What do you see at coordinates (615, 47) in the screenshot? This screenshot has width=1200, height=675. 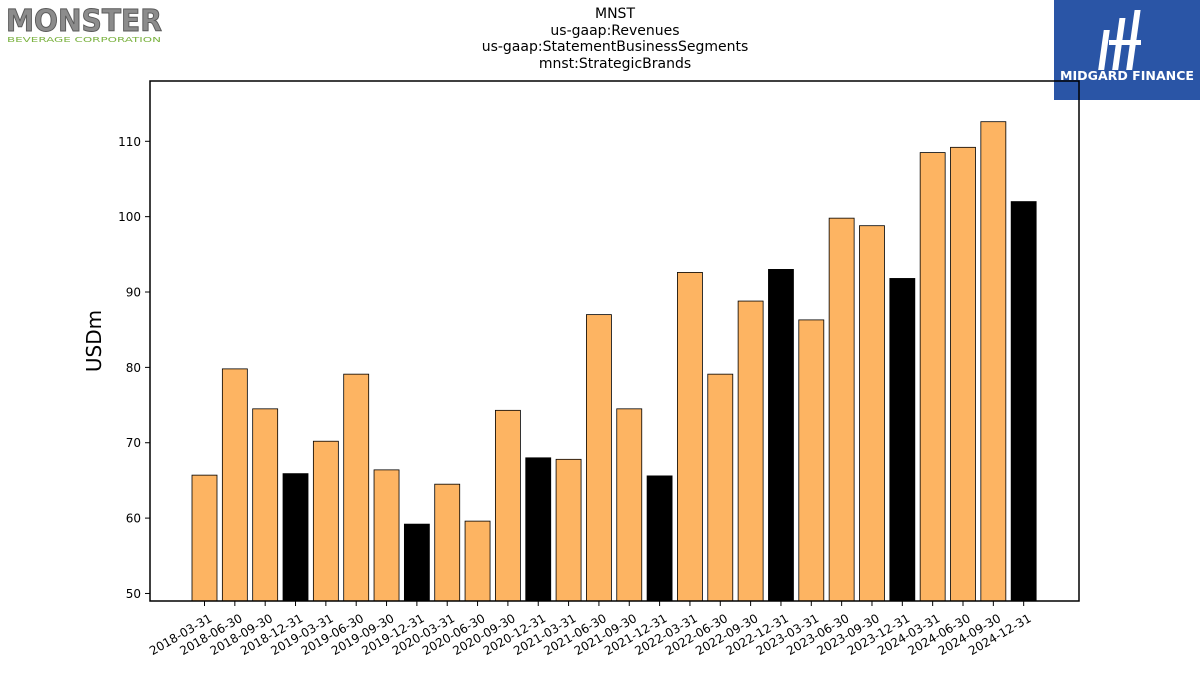 I see `chart-title-line-3: us-gaap:StatementBusinessSegments` at bounding box center [615, 47].